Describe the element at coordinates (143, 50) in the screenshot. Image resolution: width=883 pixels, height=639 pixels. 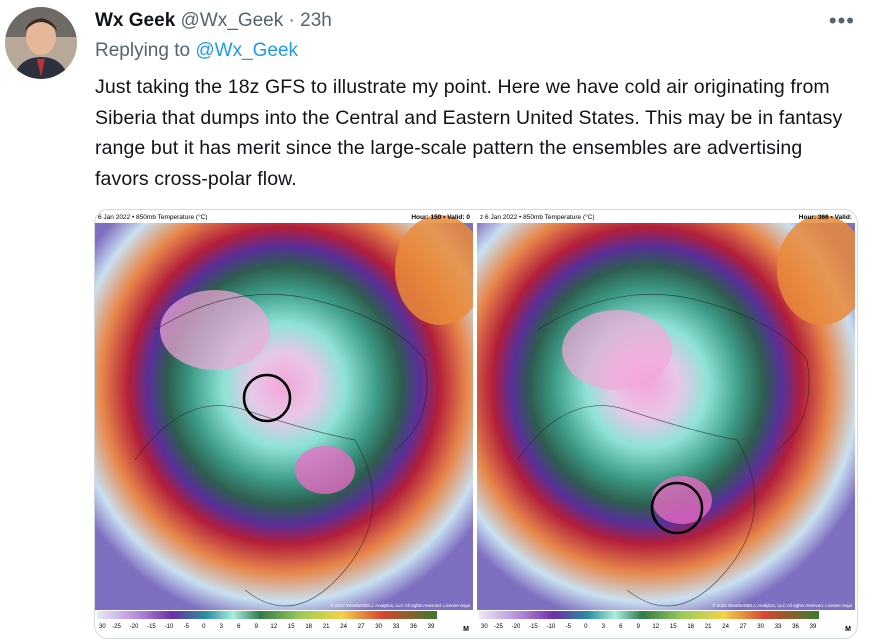
I see `reply-label: Replying to` at that location.